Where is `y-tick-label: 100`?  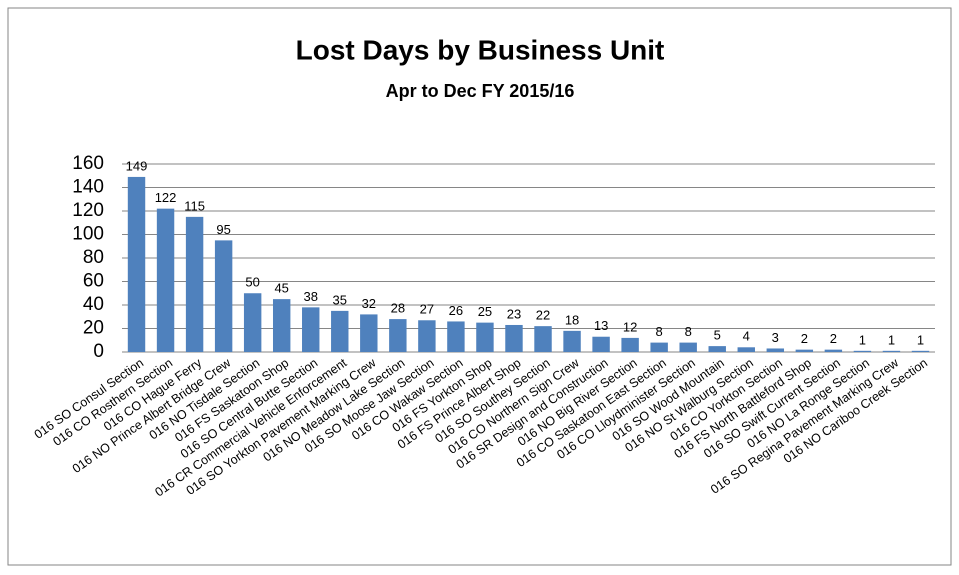 y-tick-label: 100 is located at coordinates (88, 234).